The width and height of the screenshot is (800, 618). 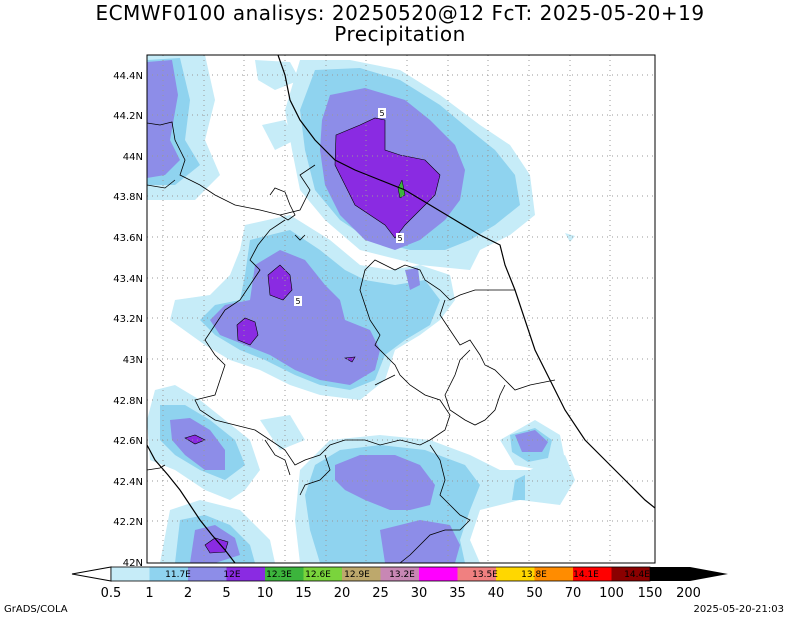 What do you see at coordinates (496, 593) in the screenshot?
I see `bound-label: 40` at bounding box center [496, 593].